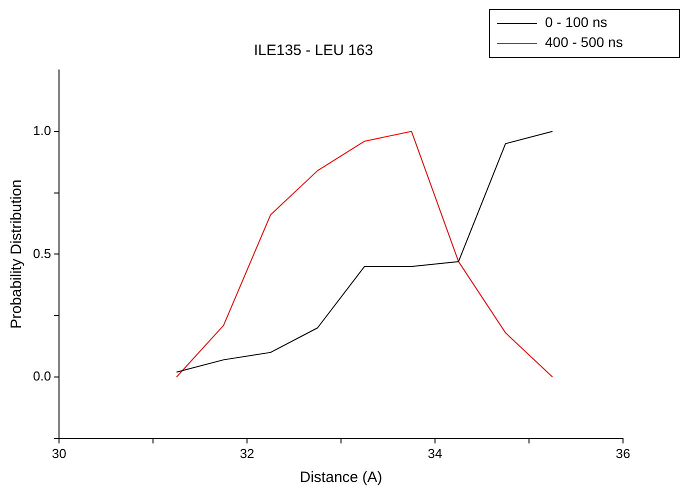  What do you see at coordinates (42, 130) in the screenshot?
I see `y-tick-label: 1.0` at bounding box center [42, 130].